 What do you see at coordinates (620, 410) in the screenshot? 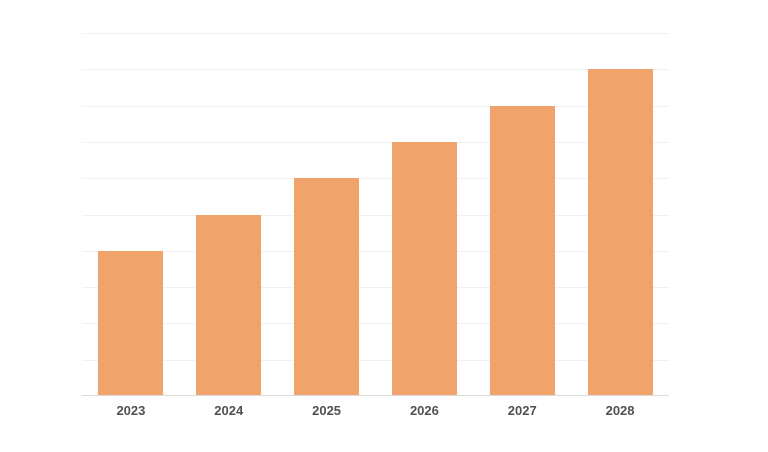
I see `x-axis-label-2028: 2028` at bounding box center [620, 410].